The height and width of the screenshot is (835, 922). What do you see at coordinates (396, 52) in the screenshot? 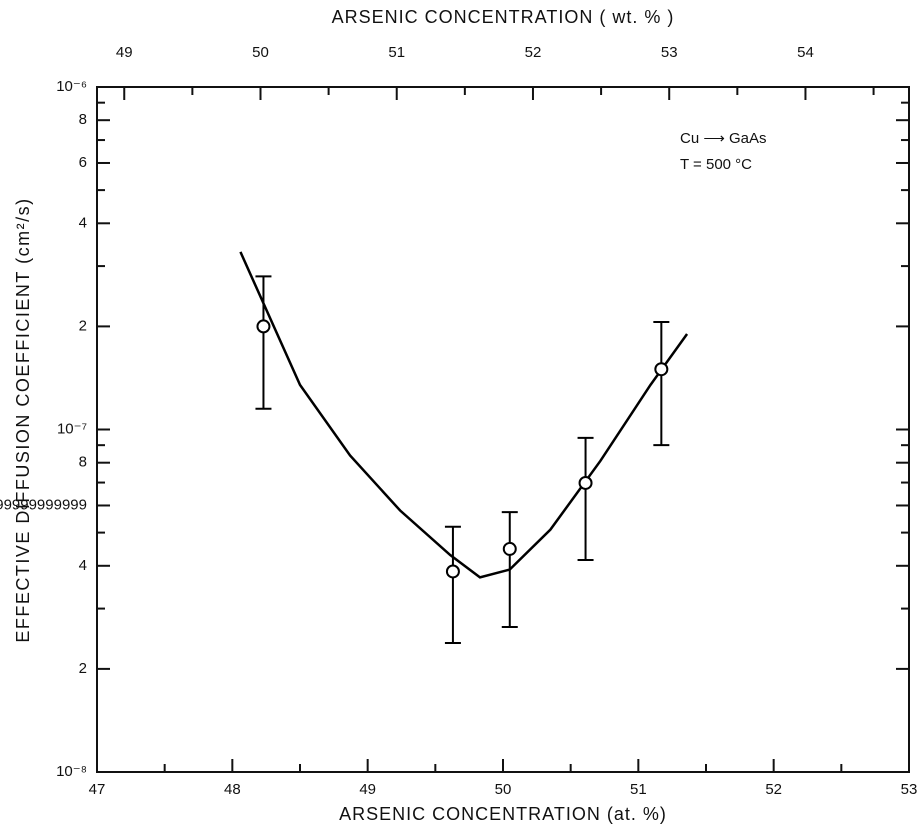
I see `x2-tick-label: 51` at bounding box center [396, 52].